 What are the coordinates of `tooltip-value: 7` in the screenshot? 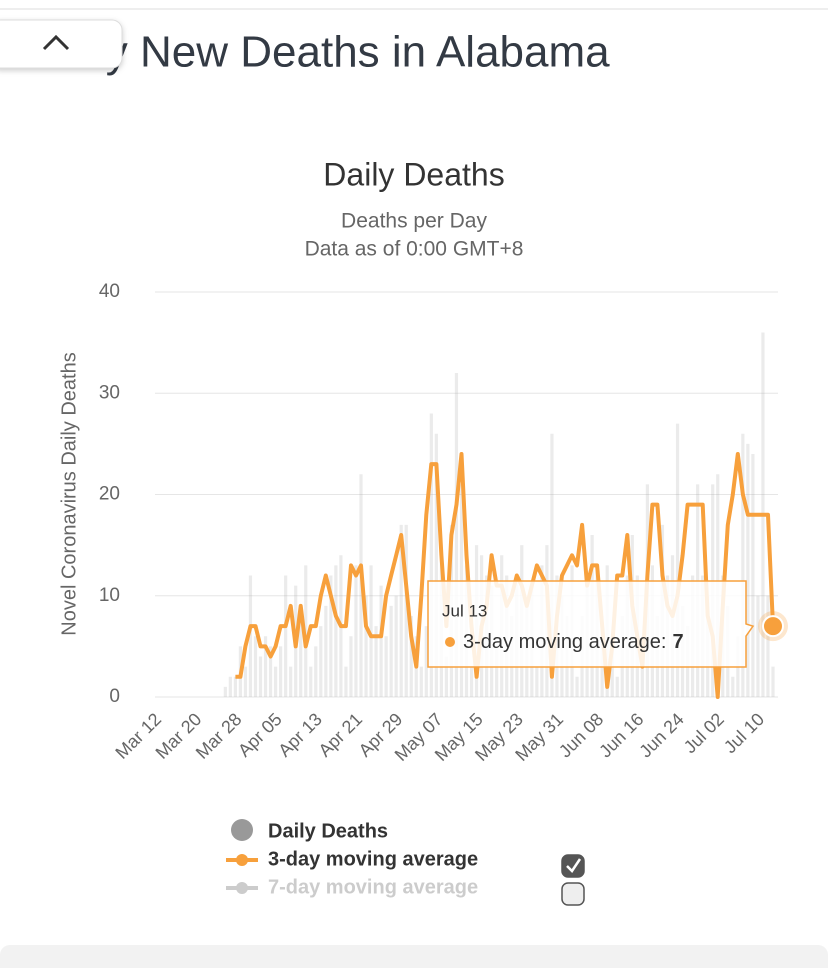 It's located at (677, 642).